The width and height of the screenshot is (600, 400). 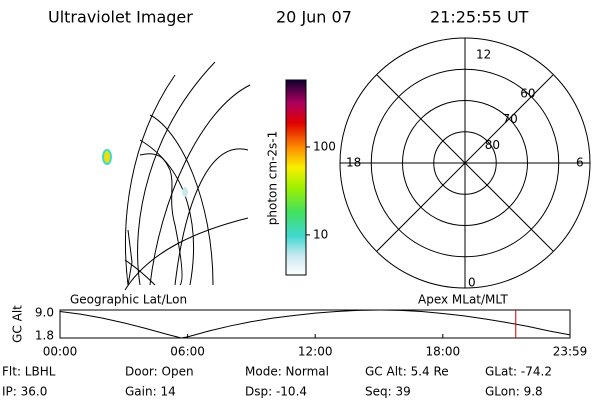 I want to click on colorbar-tick-label: 10, so click(x=320, y=234).